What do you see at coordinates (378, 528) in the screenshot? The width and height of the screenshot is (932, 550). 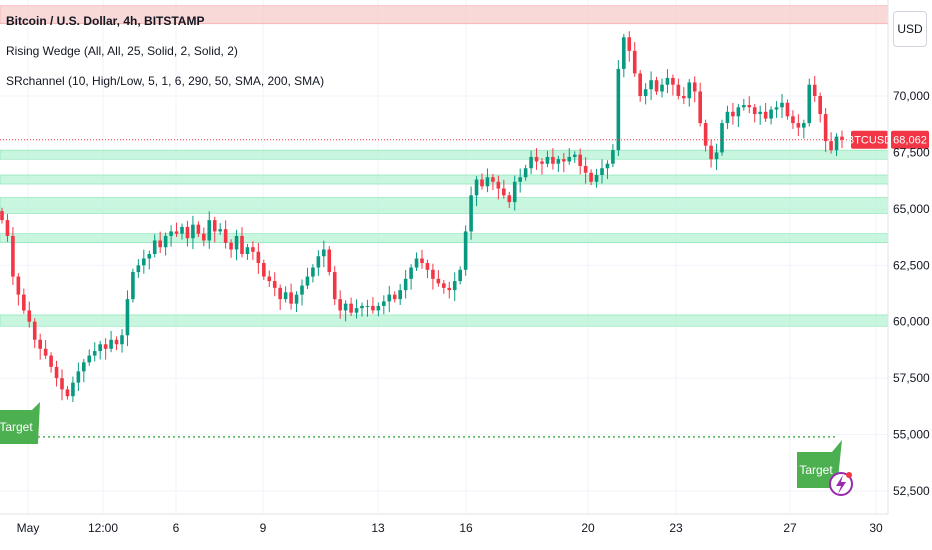 I see `time-tick-label: 13` at bounding box center [378, 528].